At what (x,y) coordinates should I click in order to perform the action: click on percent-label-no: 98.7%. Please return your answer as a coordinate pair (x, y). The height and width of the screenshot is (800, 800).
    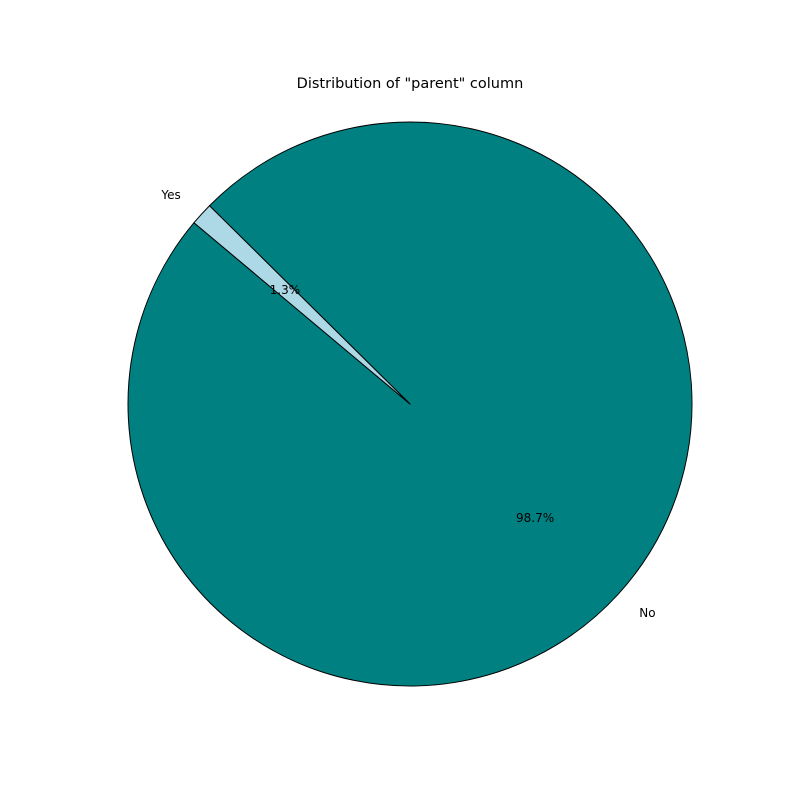
    Looking at the image, I should click on (535, 518).